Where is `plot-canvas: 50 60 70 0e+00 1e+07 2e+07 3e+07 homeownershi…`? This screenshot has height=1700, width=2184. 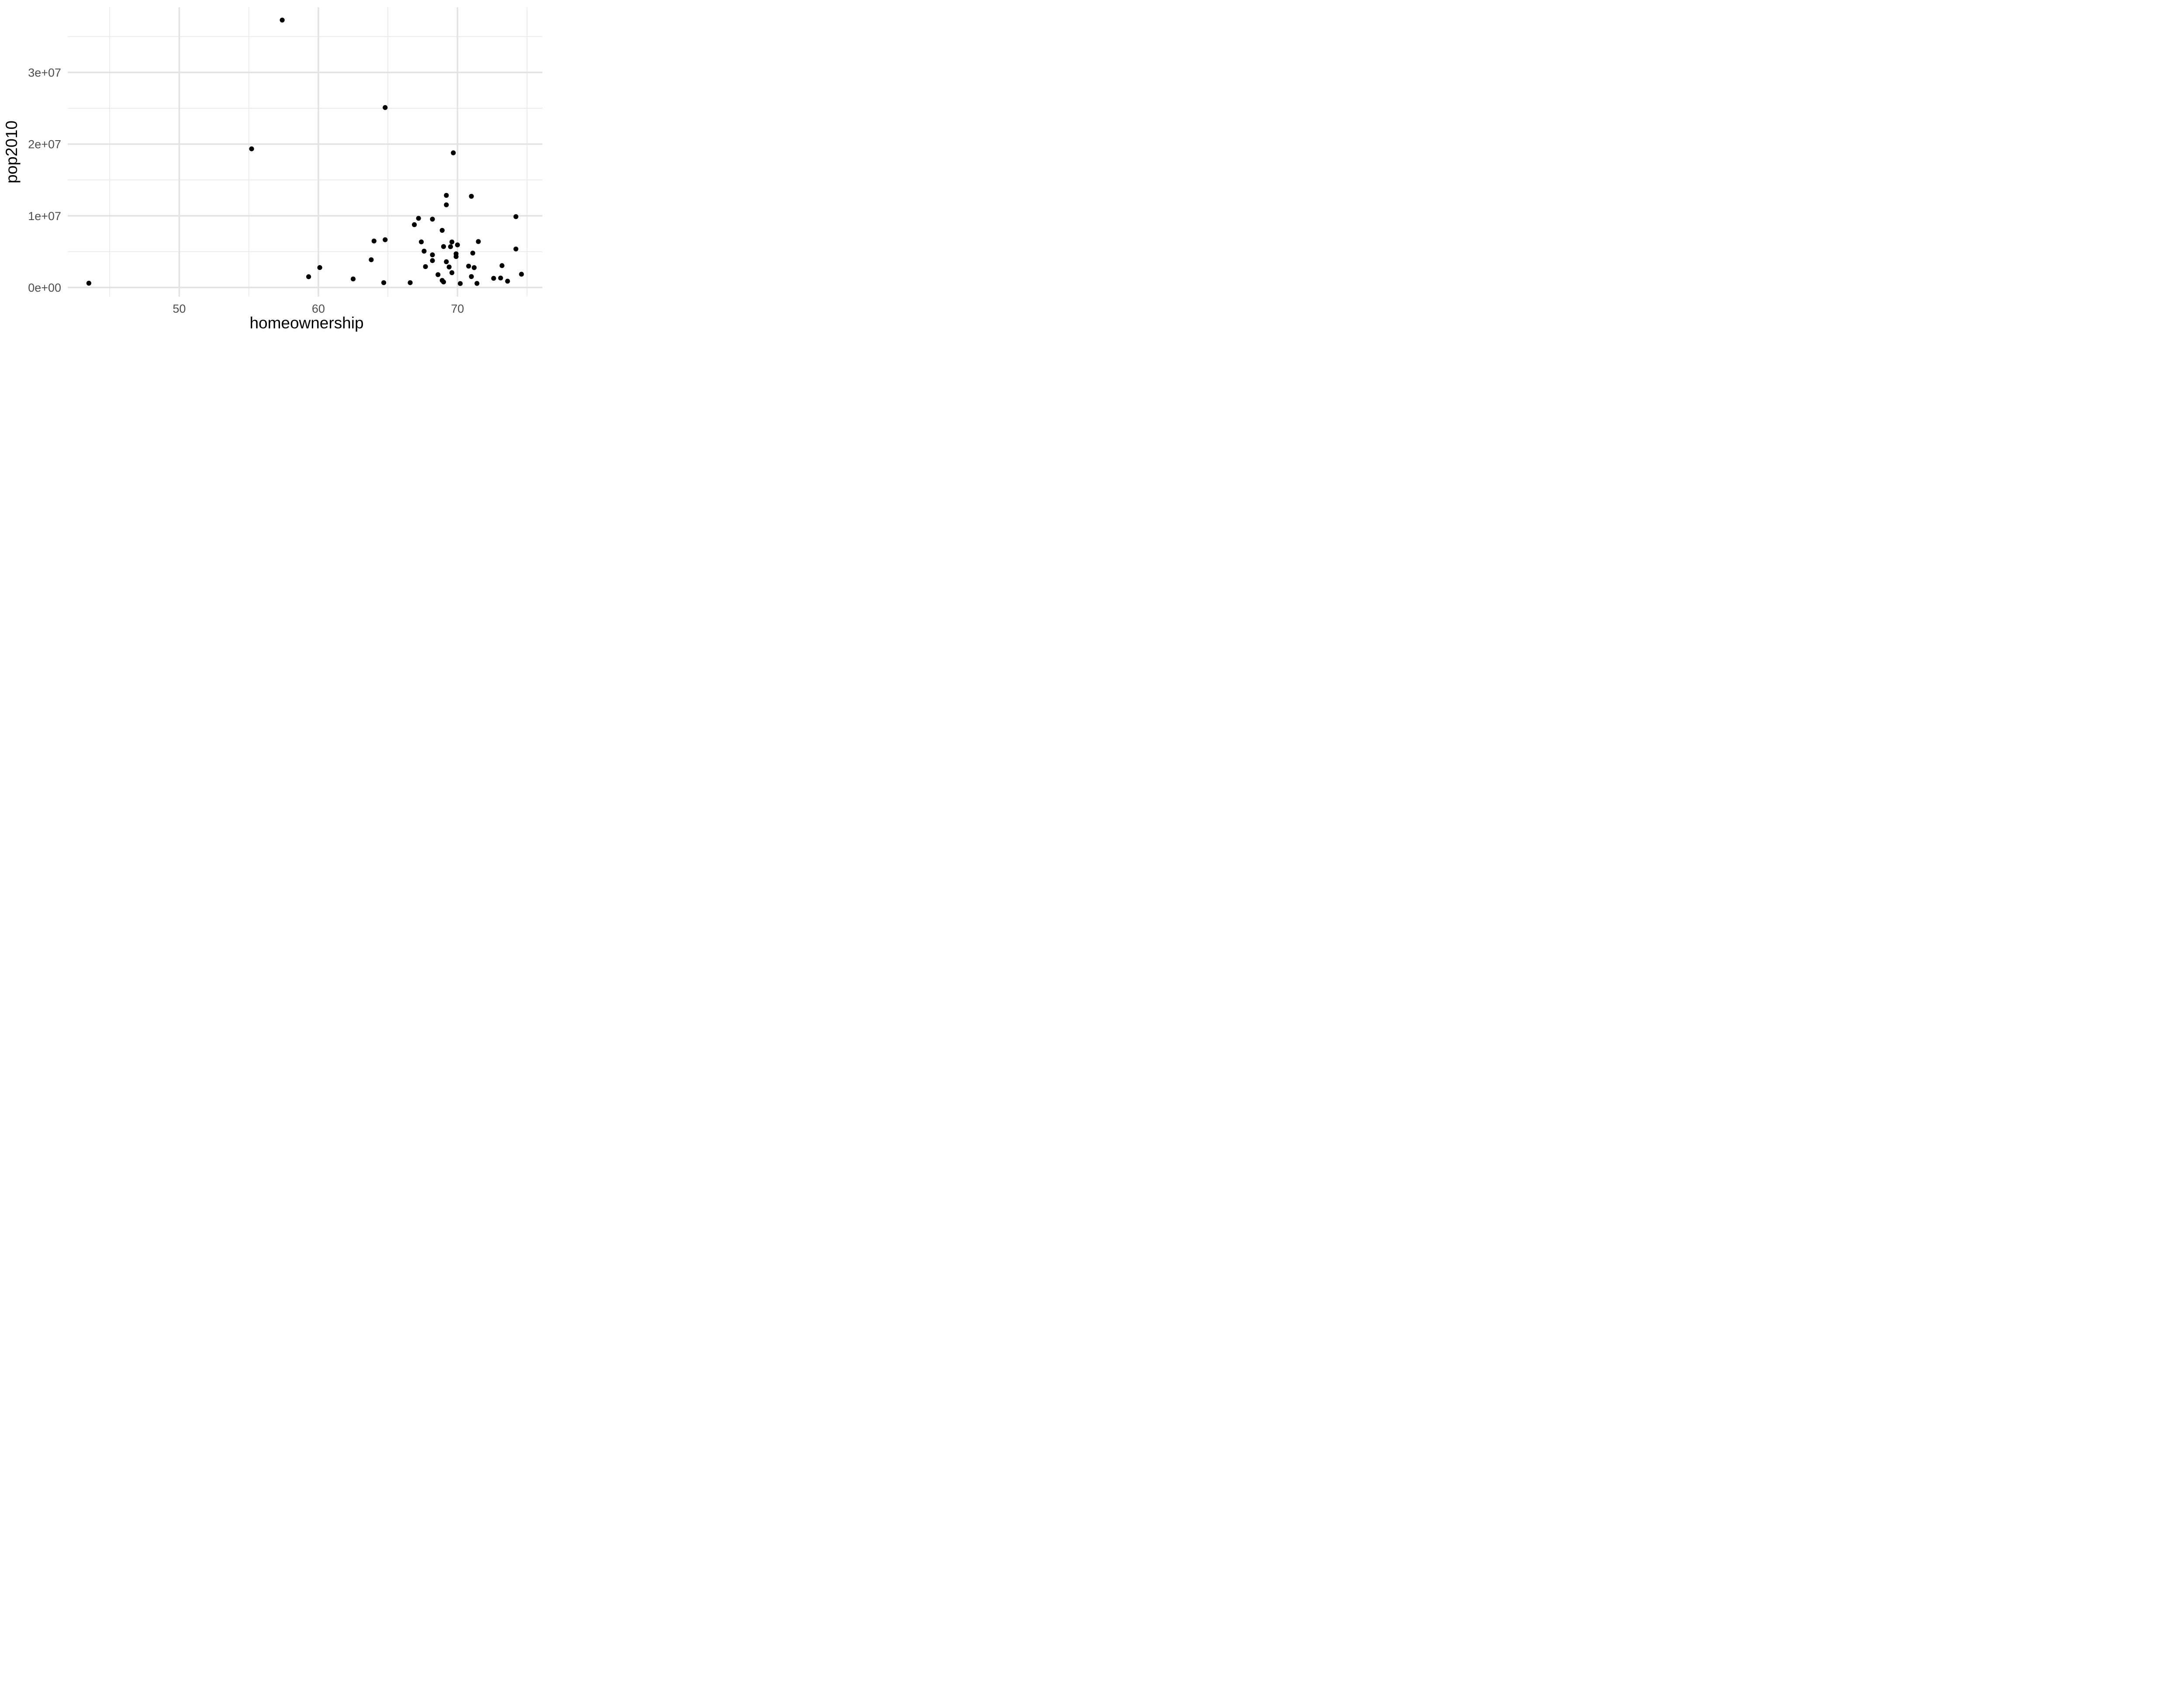 plot-canvas: 50 60 70 0e+00 1e+07 2e+07 3e+07 homeownershi… is located at coordinates (275, 170).